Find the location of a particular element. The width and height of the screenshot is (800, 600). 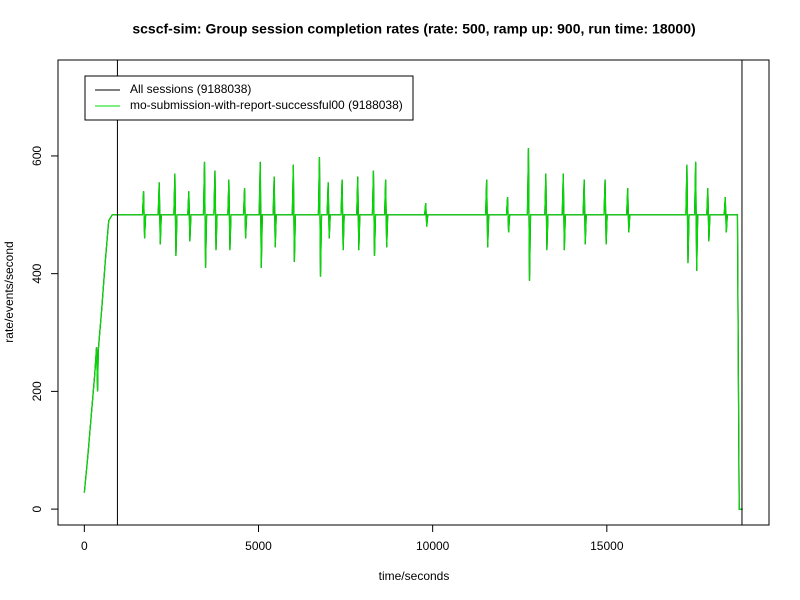

legend-box is located at coordinates (249, 98).